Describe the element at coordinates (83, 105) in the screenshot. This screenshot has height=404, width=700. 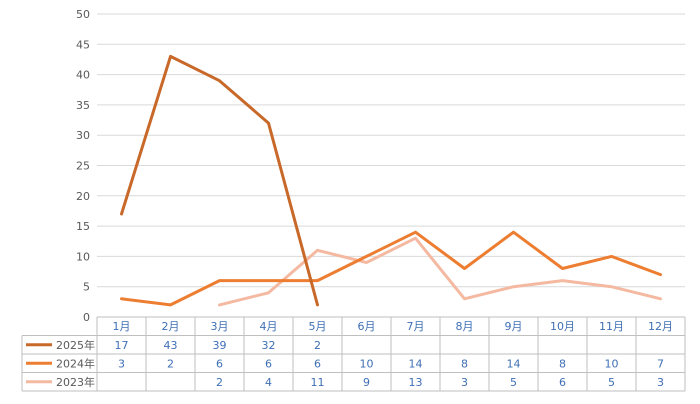
I see `y-tick-label: 35` at that location.